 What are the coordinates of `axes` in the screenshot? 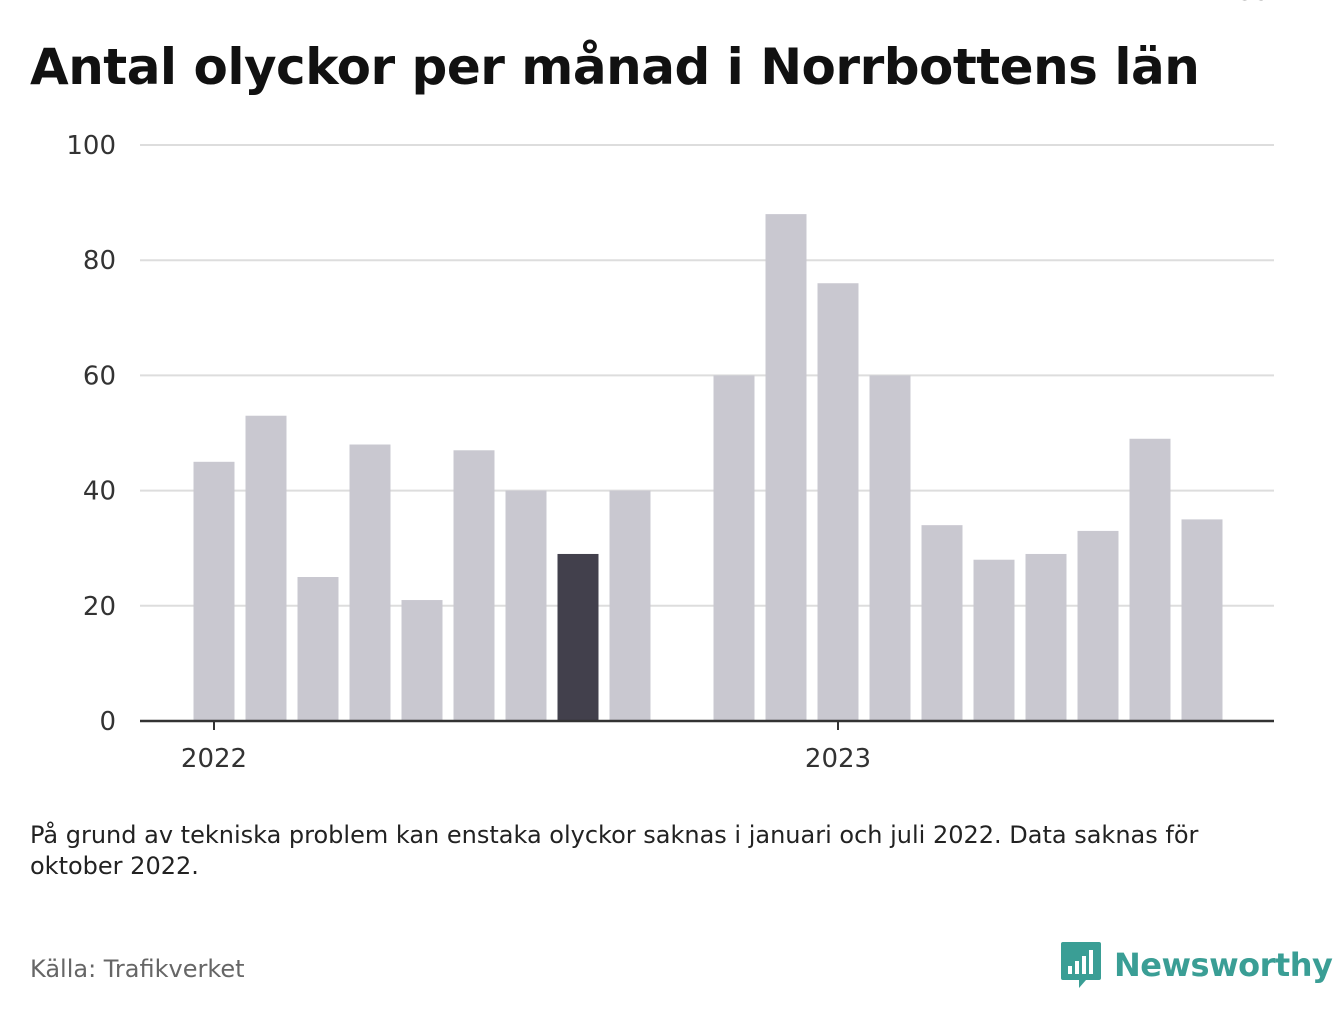 It's located at (707, 724).